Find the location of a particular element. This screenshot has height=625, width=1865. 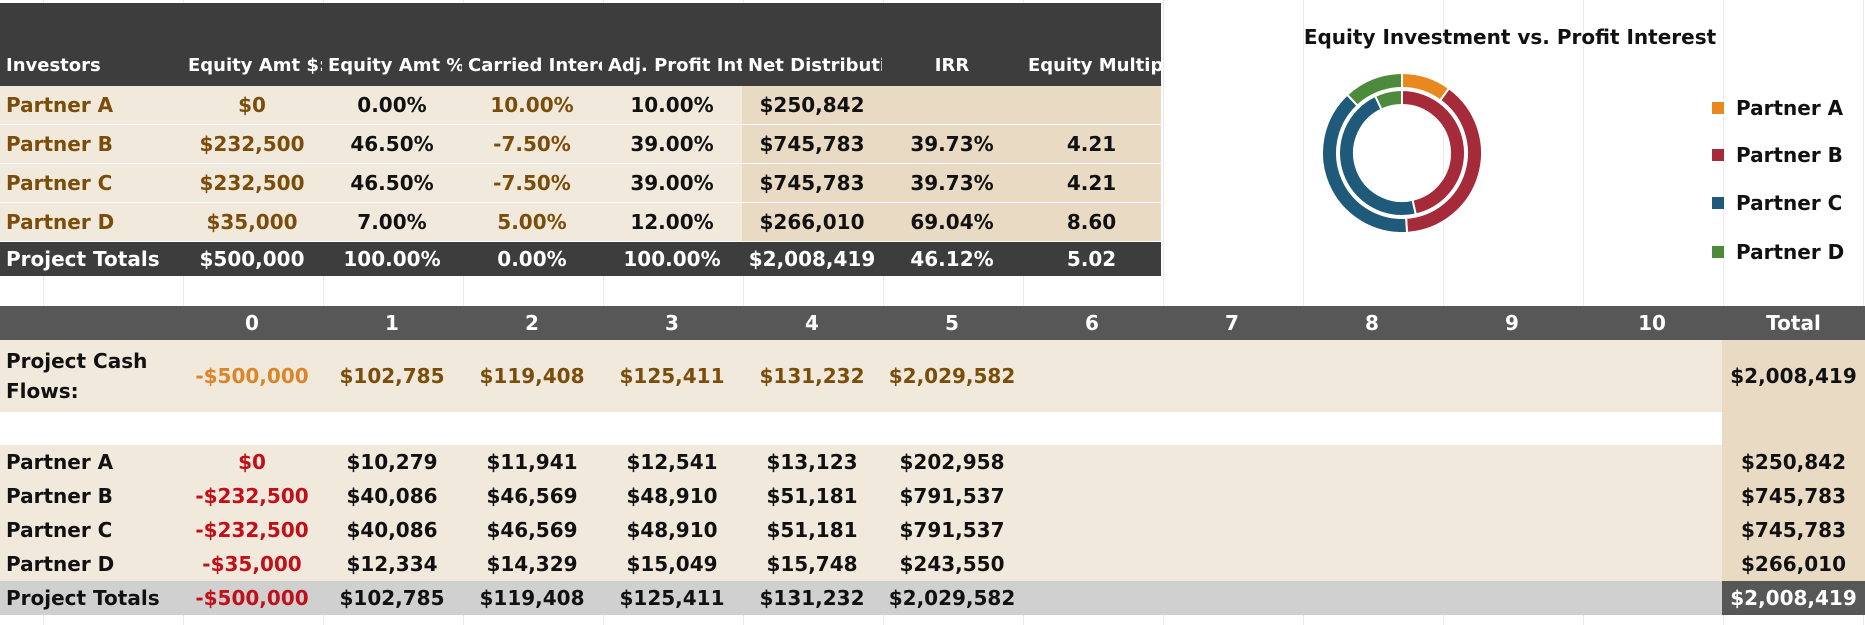

cash-flow-cell: $11,941 is located at coordinates (532, 462).